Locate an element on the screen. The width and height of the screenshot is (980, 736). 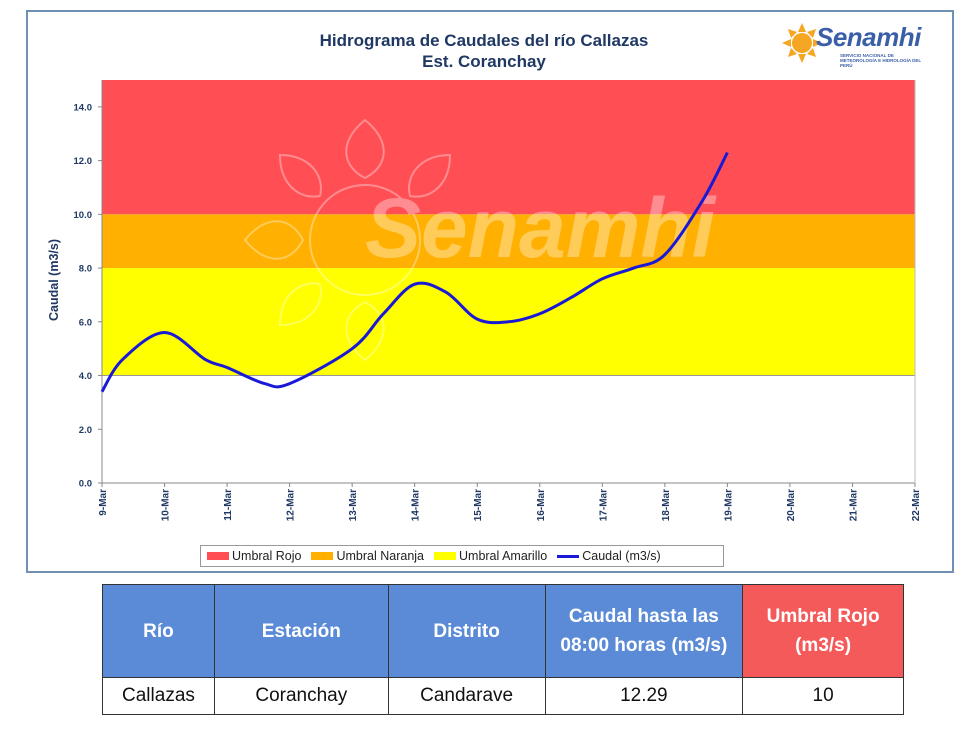
y-tick-label: 14.0 is located at coordinates (83, 107).